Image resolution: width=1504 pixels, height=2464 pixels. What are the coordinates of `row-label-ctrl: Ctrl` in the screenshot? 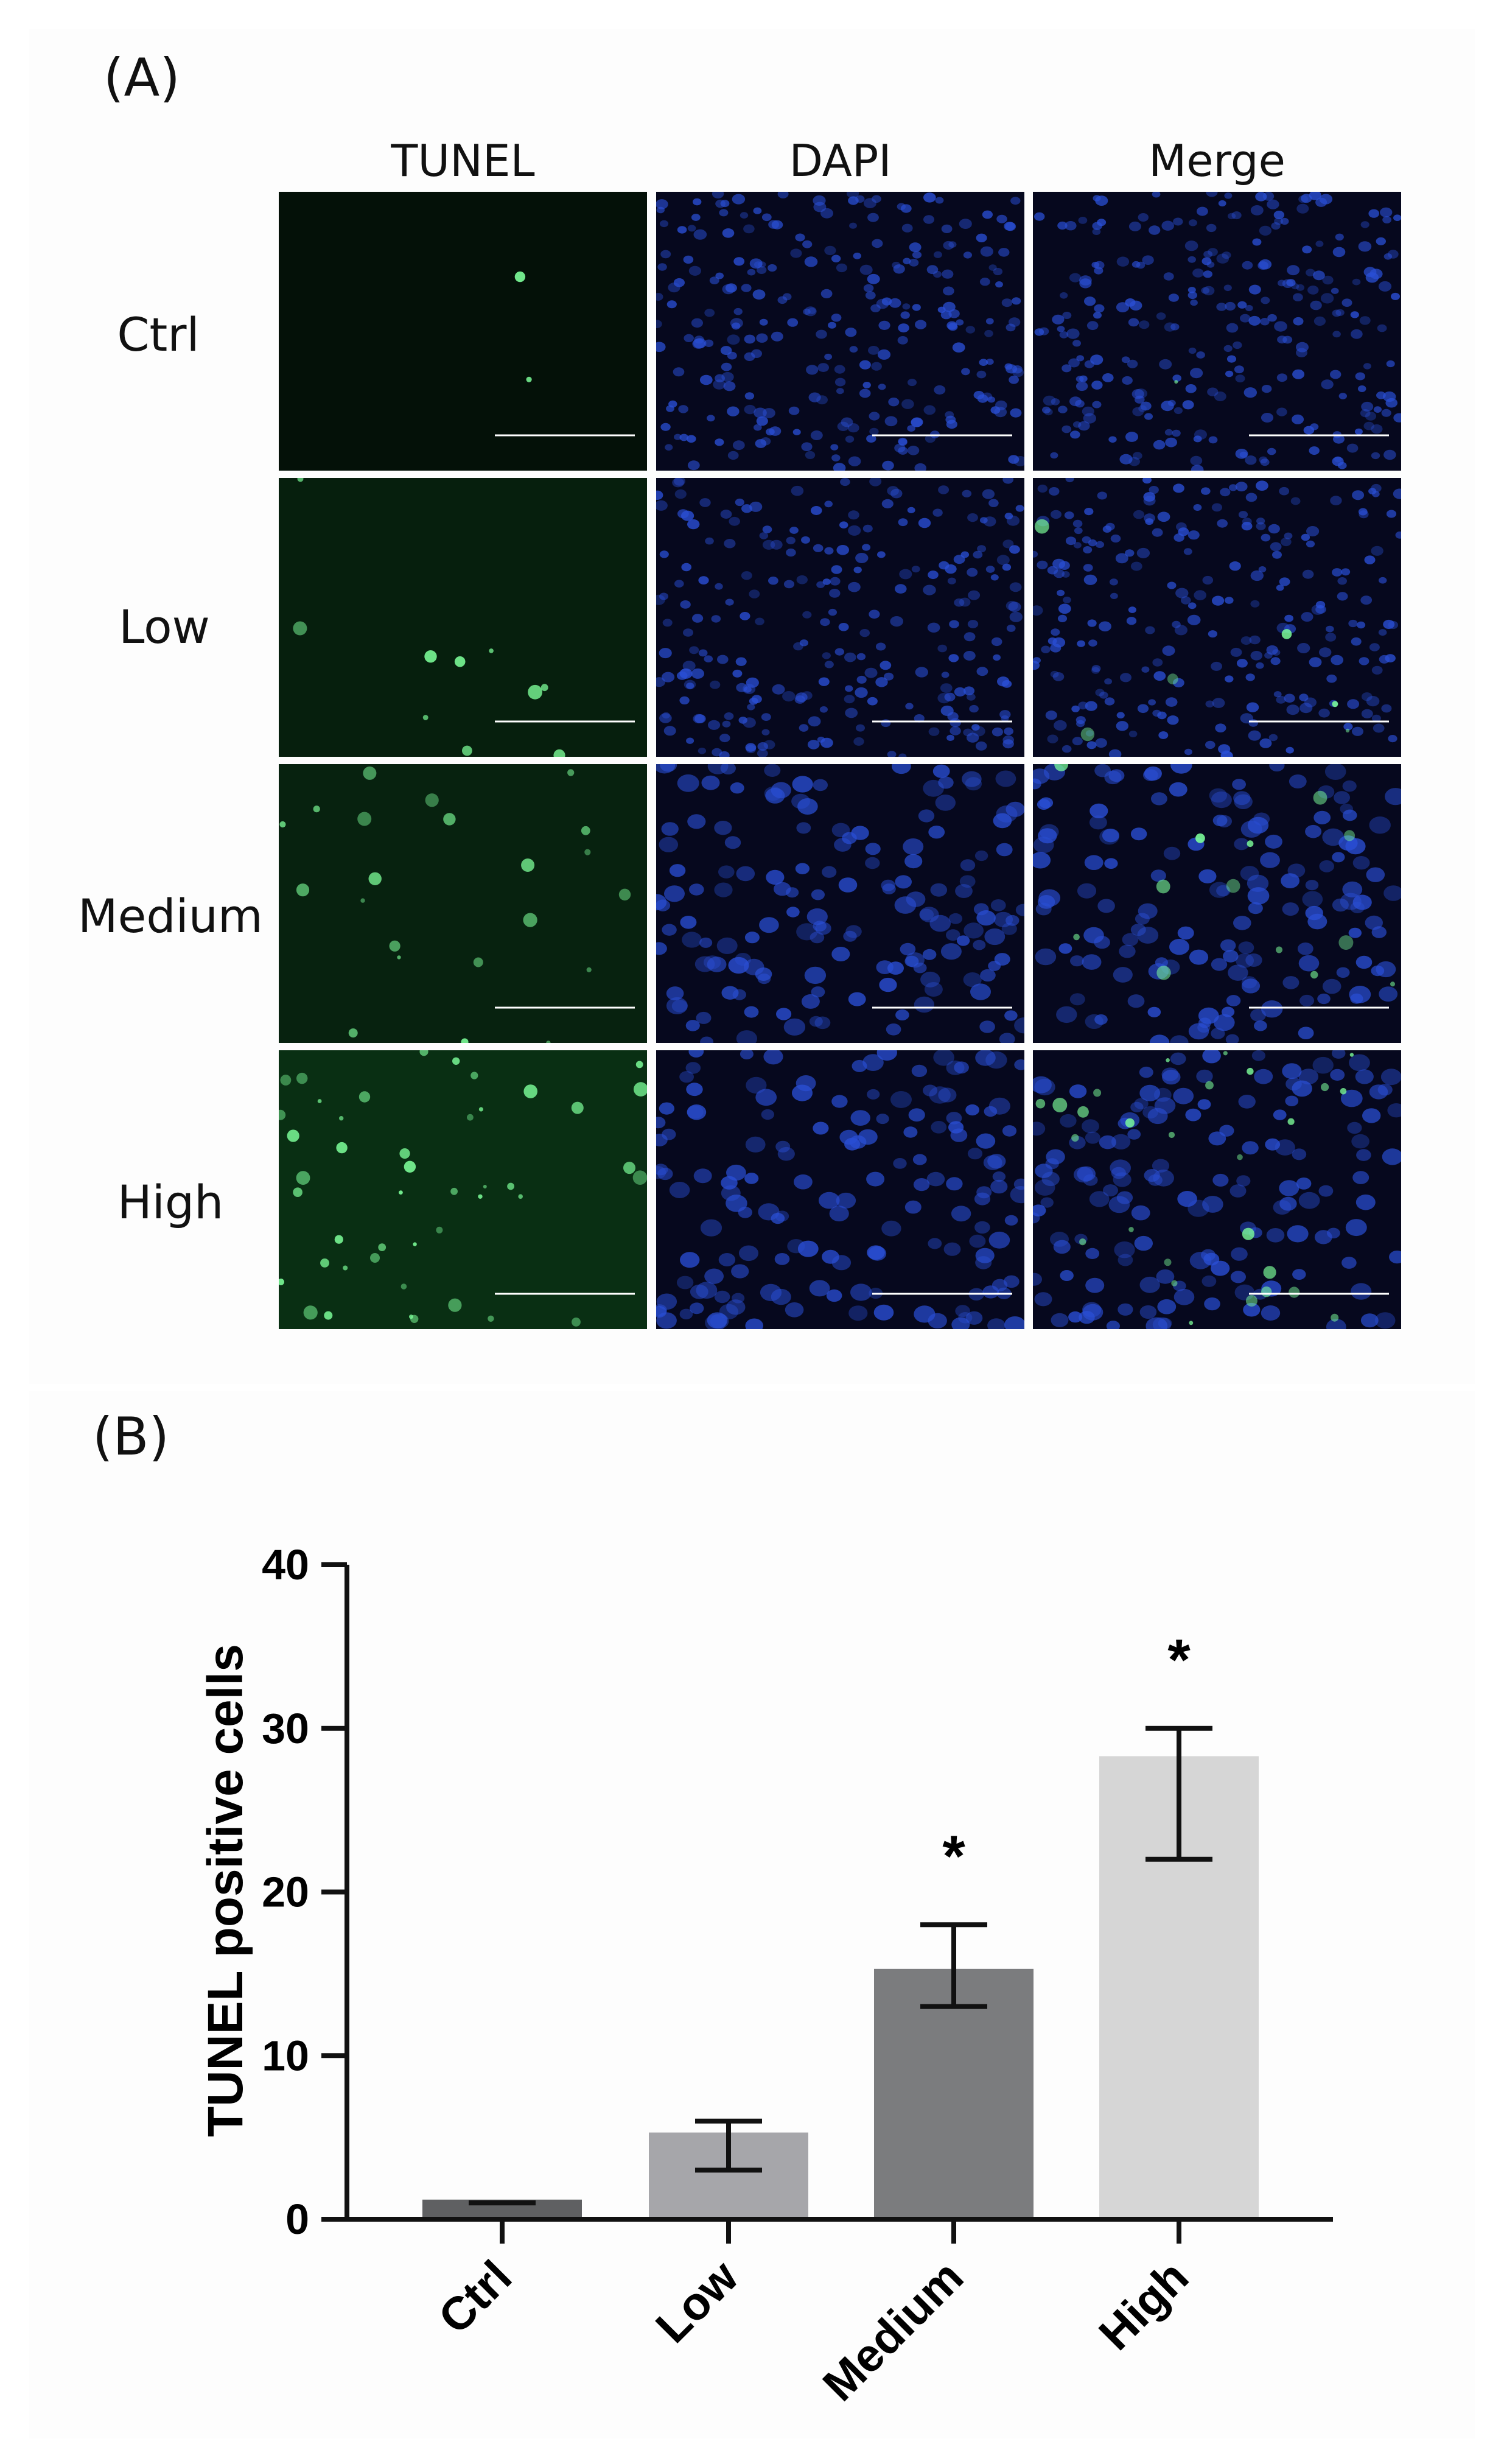 It's located at (158, 334).